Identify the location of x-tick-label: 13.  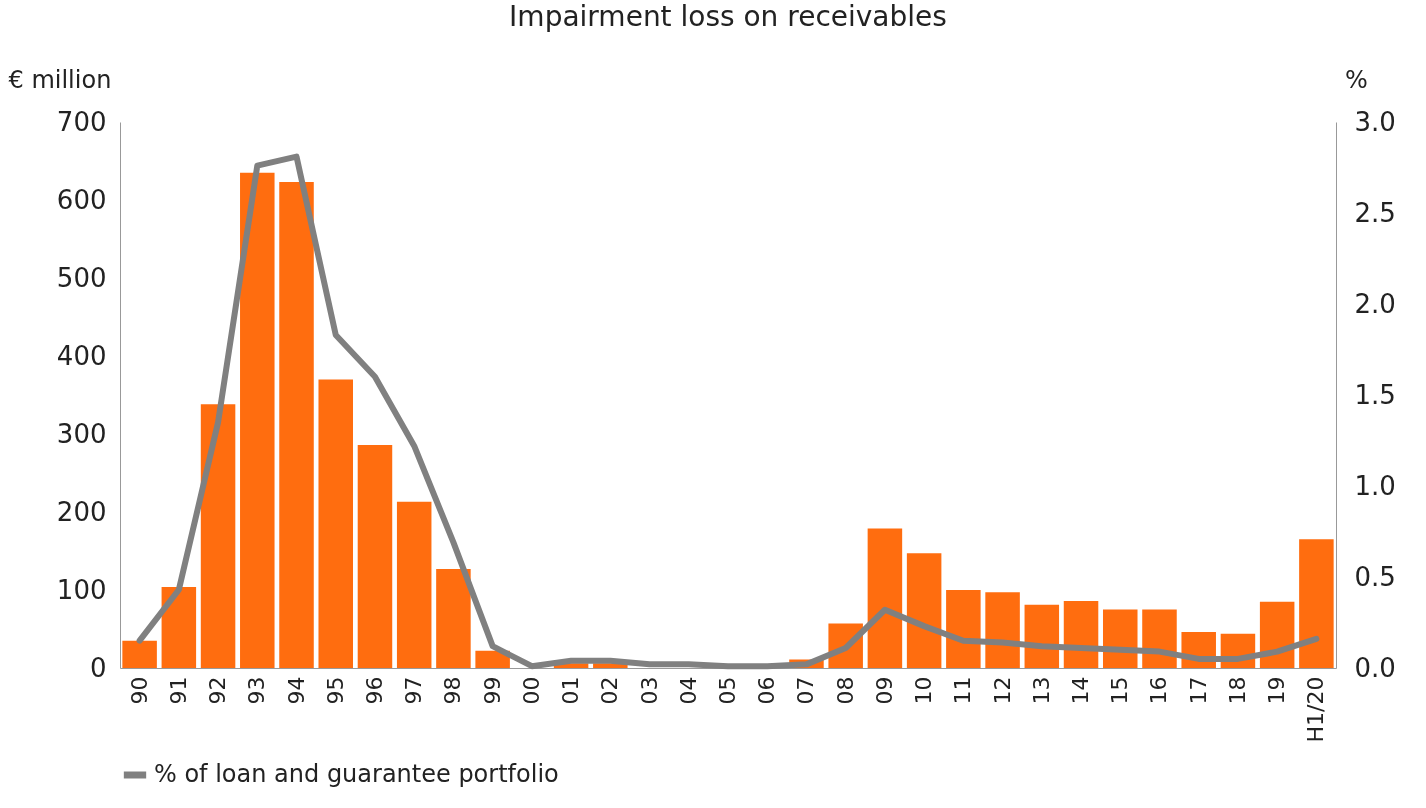
(1041, 690).